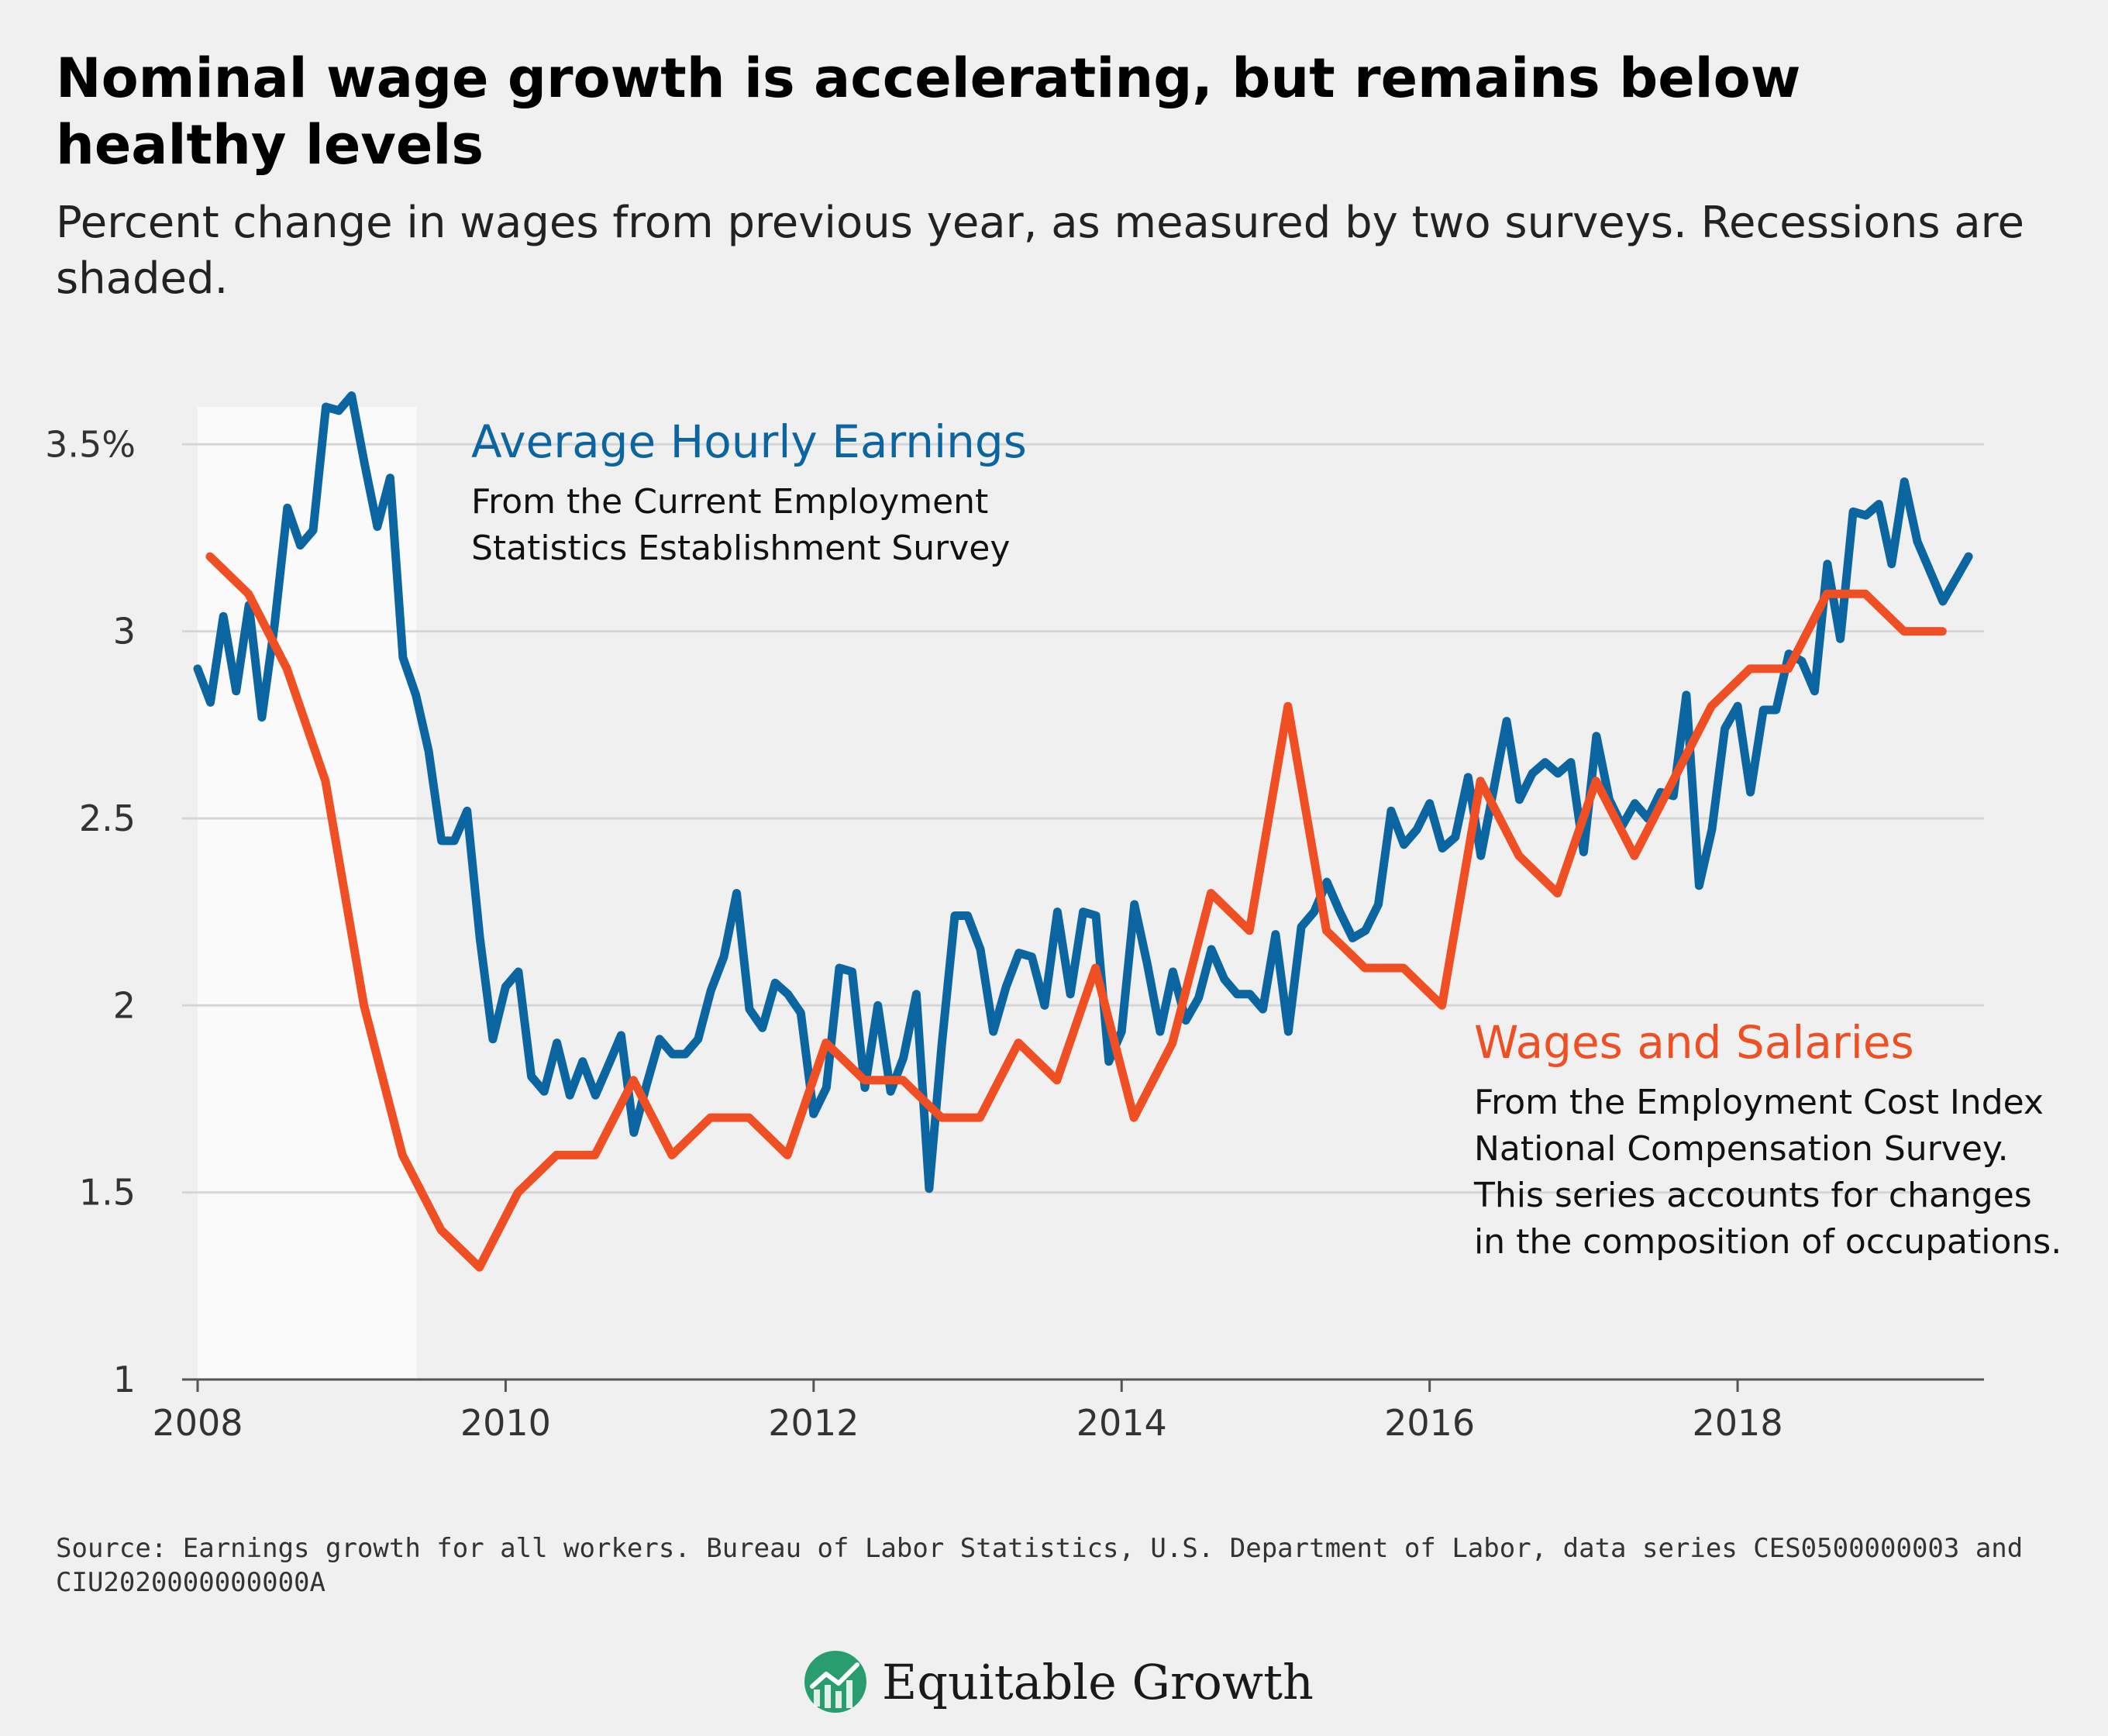 The image size is (2108, 1736). I want to click on x-tick-label: 2018, so click(1738, 1423).